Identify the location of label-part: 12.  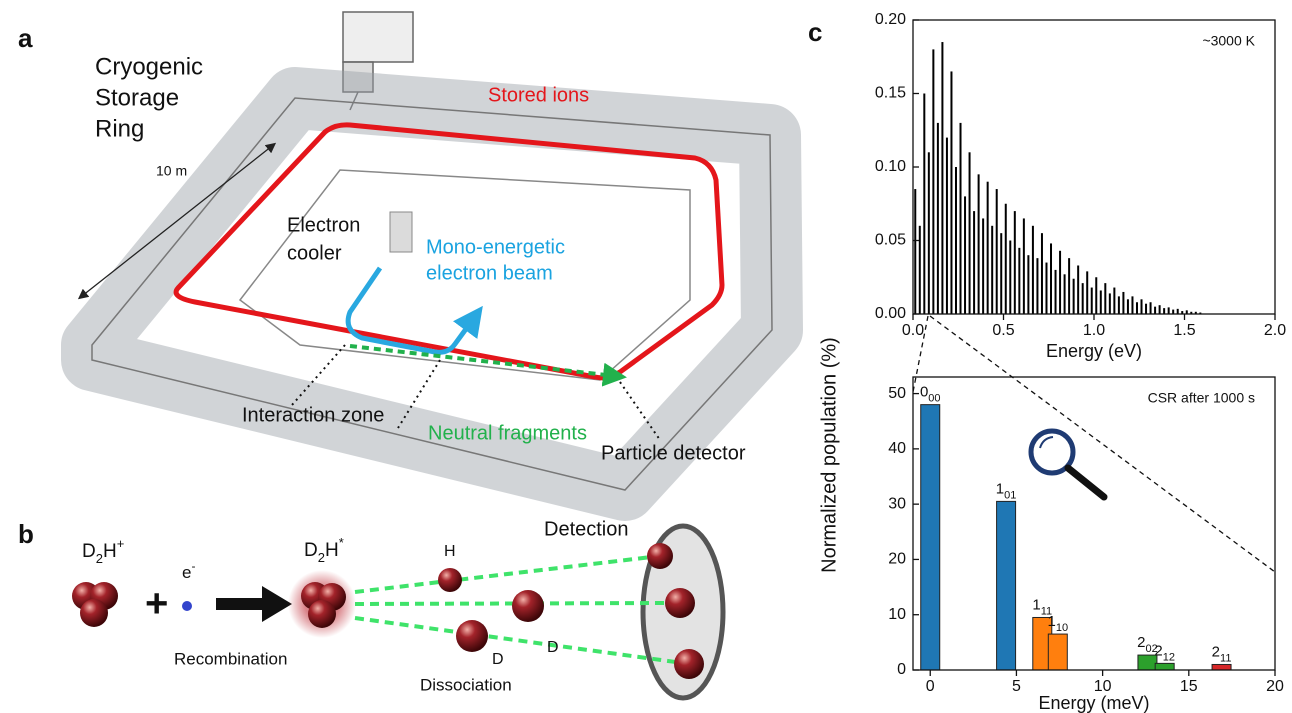
(1169, 657).